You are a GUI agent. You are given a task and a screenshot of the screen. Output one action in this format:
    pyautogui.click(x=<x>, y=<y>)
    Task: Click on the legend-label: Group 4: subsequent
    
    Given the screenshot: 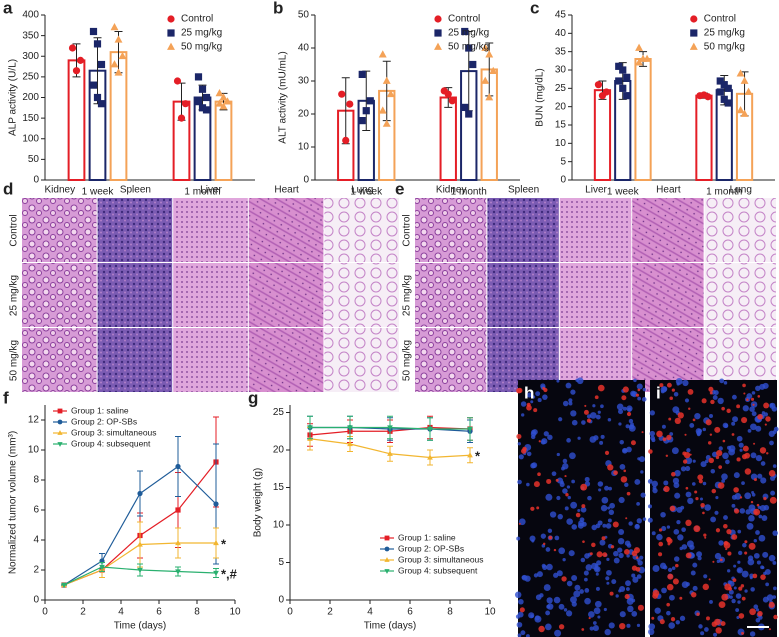 What is the action you would take?
    pyautogui.click(x=111, y=443)
    